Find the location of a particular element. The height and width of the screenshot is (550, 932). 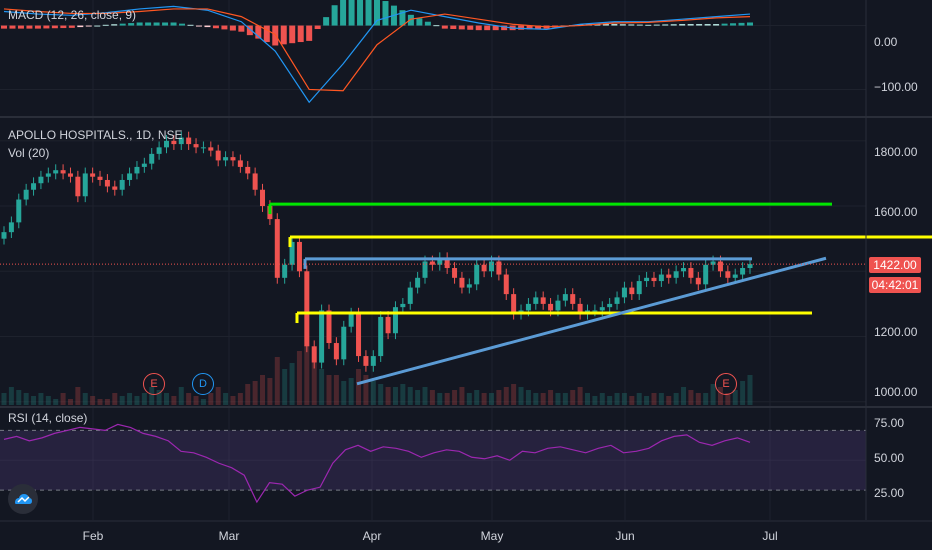

x-tick-jun: Jun is located at coordinates (625, 536).